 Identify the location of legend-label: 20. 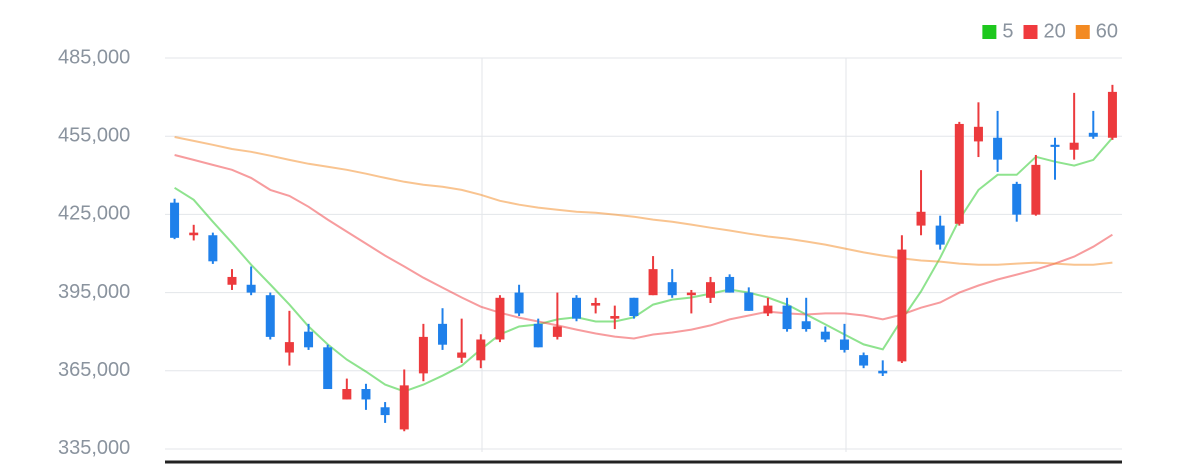
(1055, 31).